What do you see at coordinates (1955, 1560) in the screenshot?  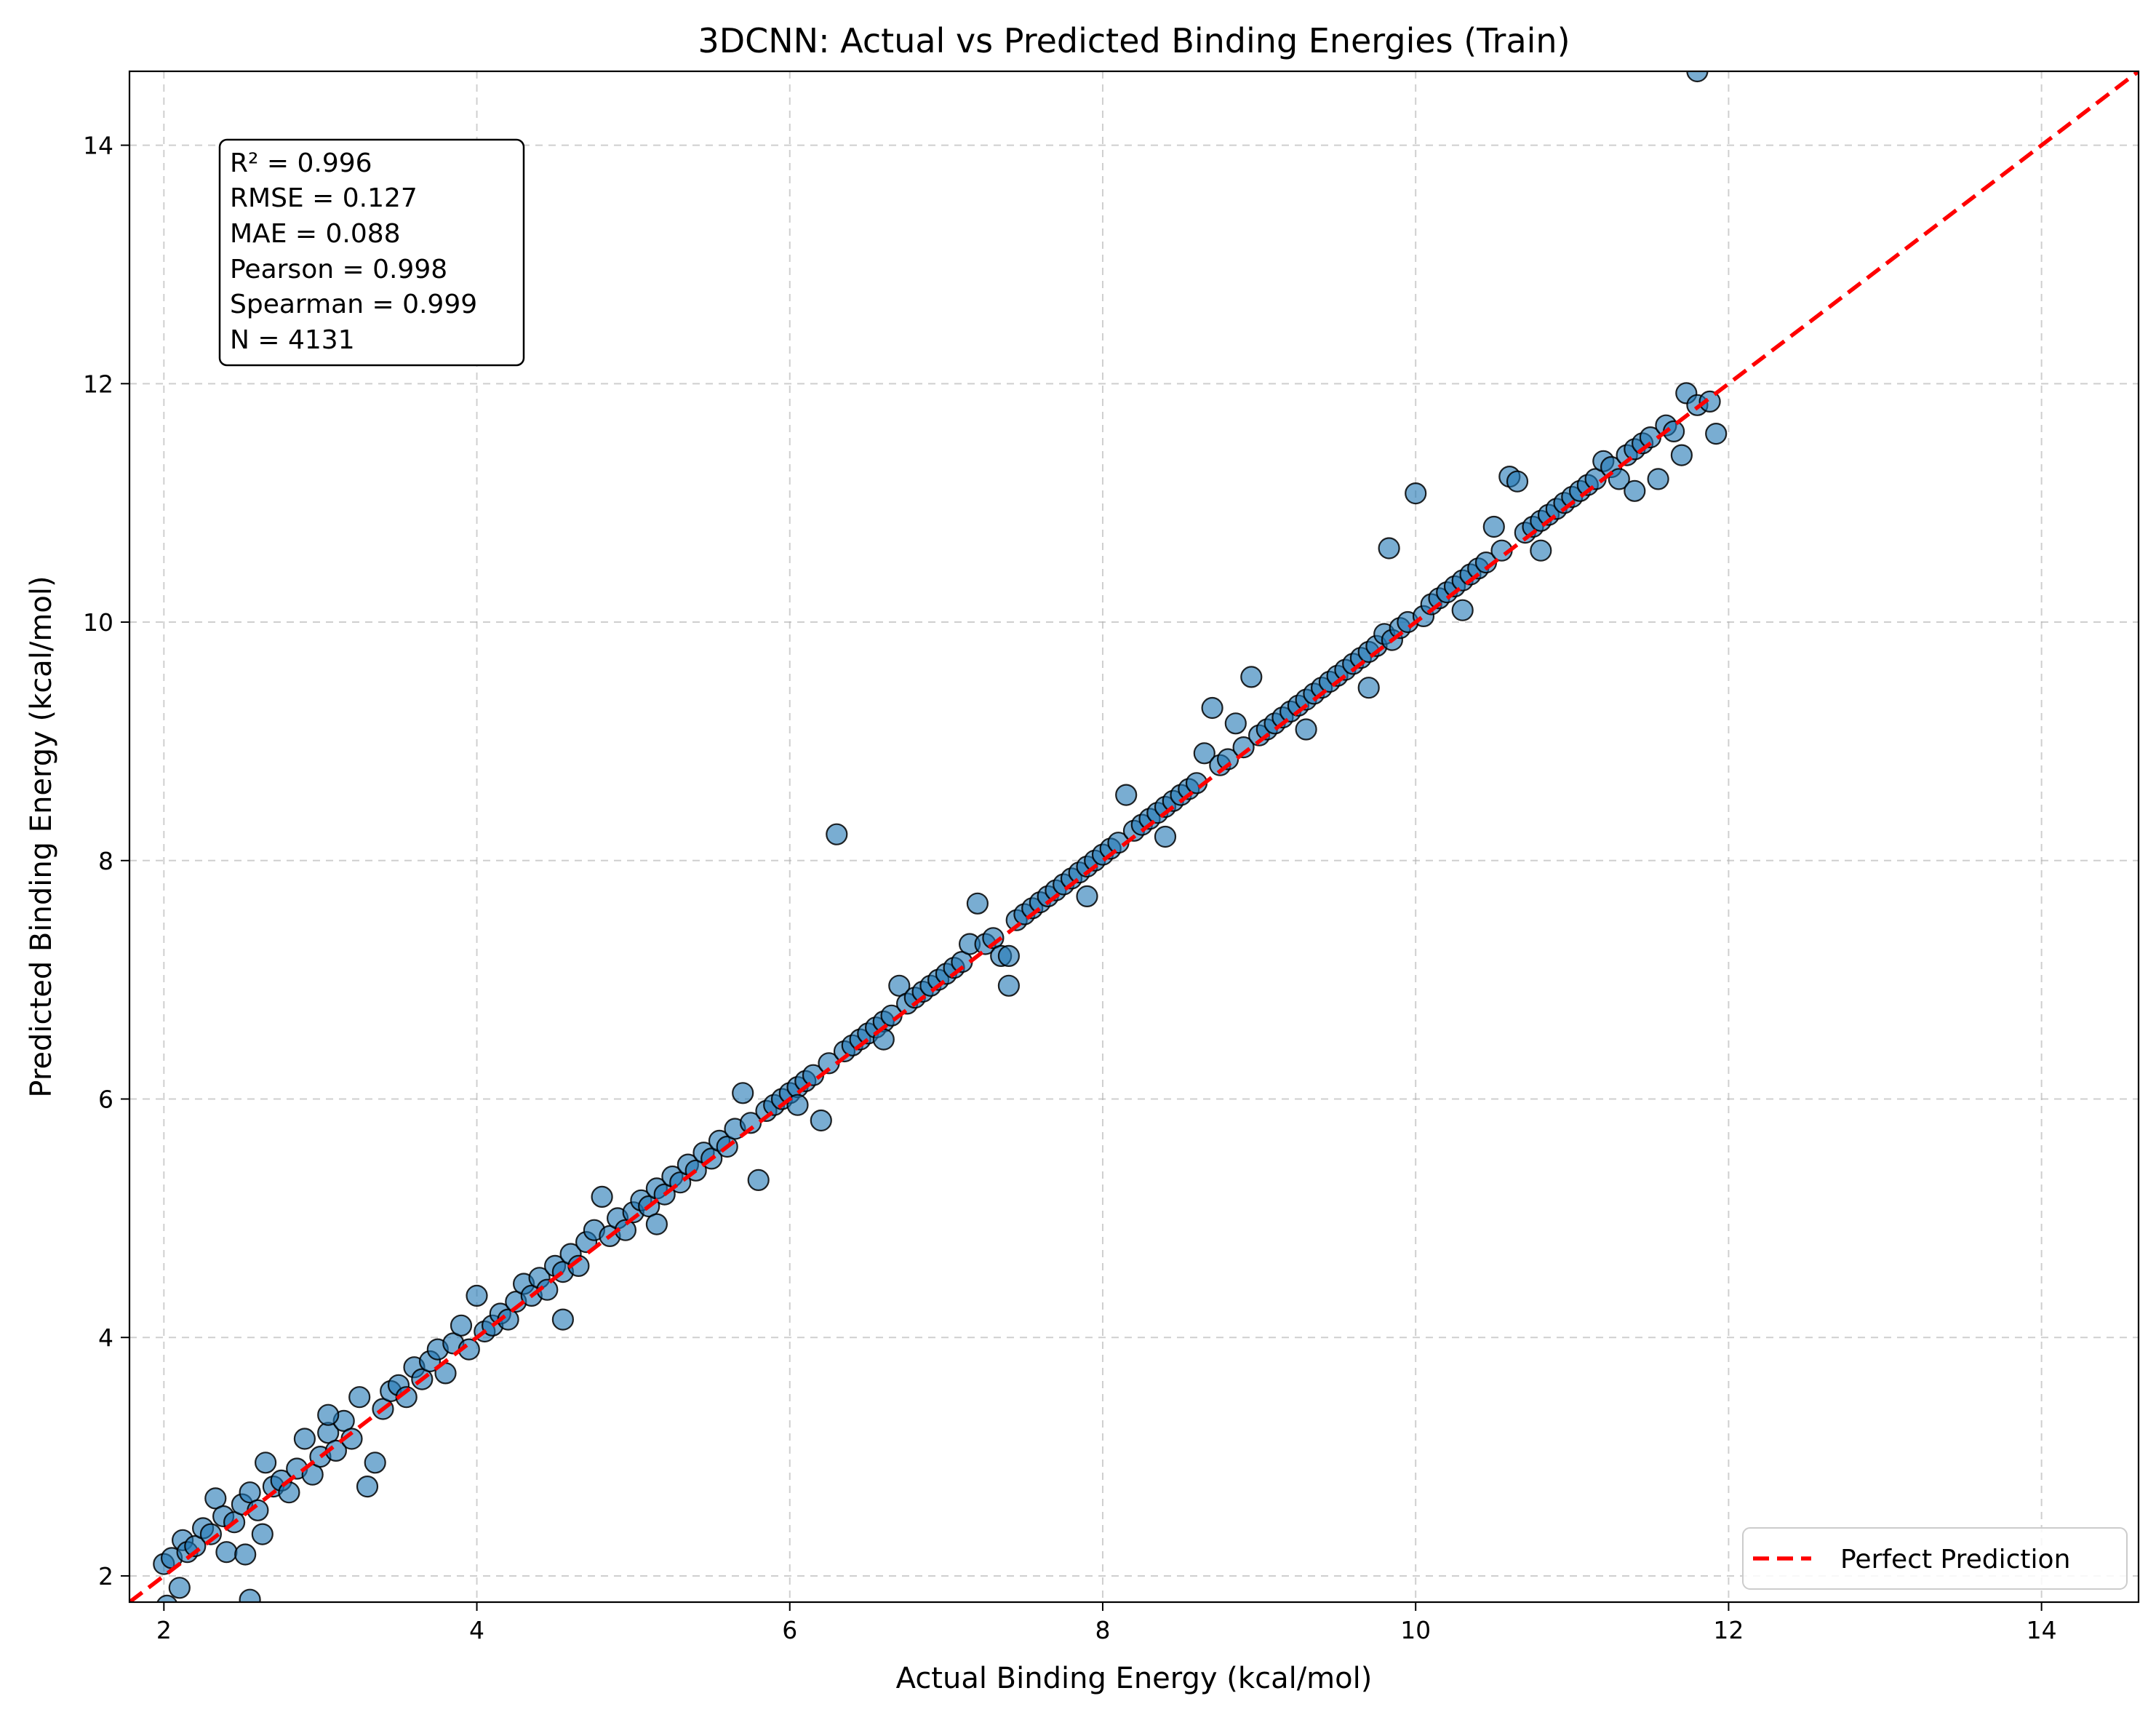 I see `legend-entry: Perfect Prediction` at bounding box center [1955, 1560].